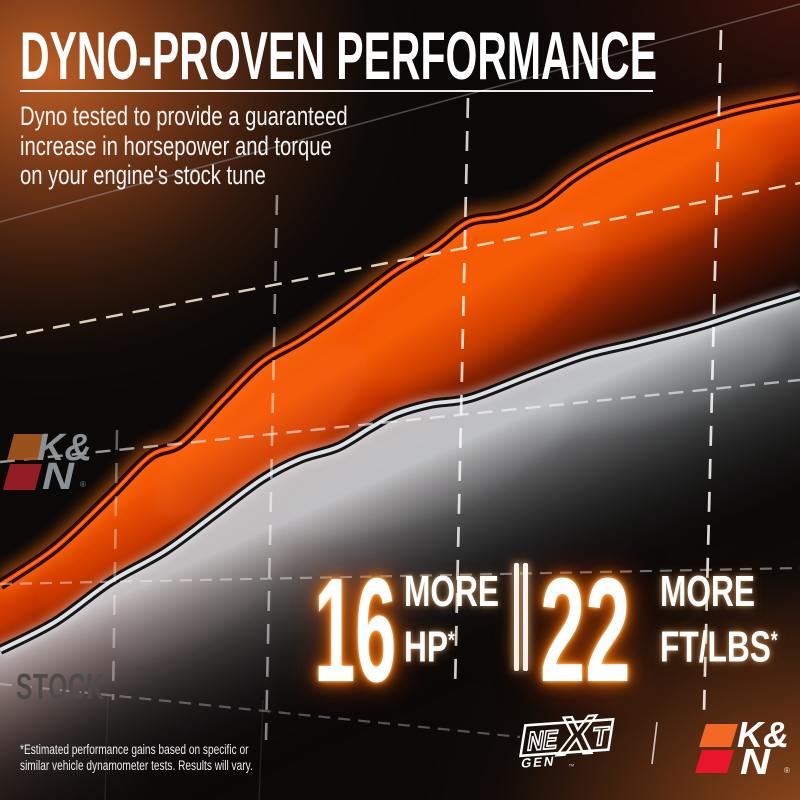  I want to click on hp-gain-value: 16, so click(396, 631).